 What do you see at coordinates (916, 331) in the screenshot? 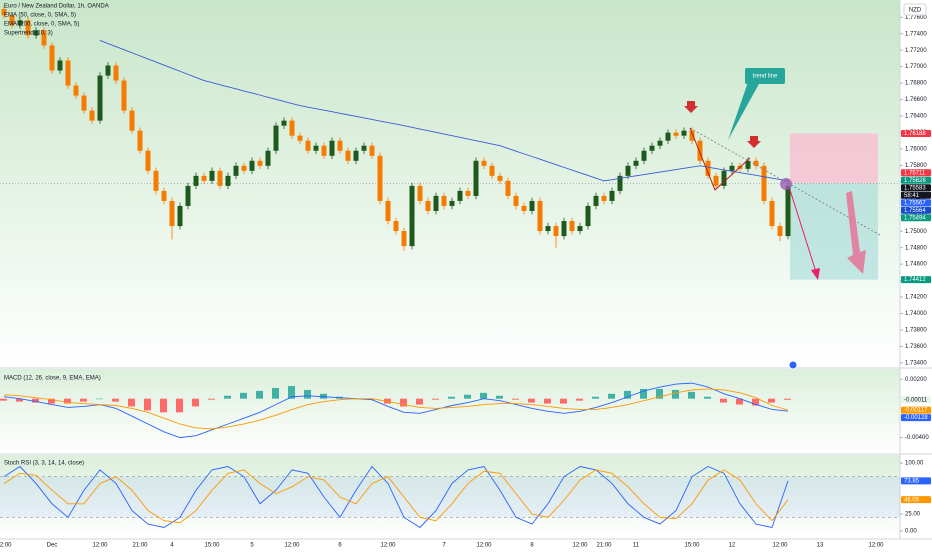
I see `y-tick-label: 1.73800` at bounding box center [916, 331].